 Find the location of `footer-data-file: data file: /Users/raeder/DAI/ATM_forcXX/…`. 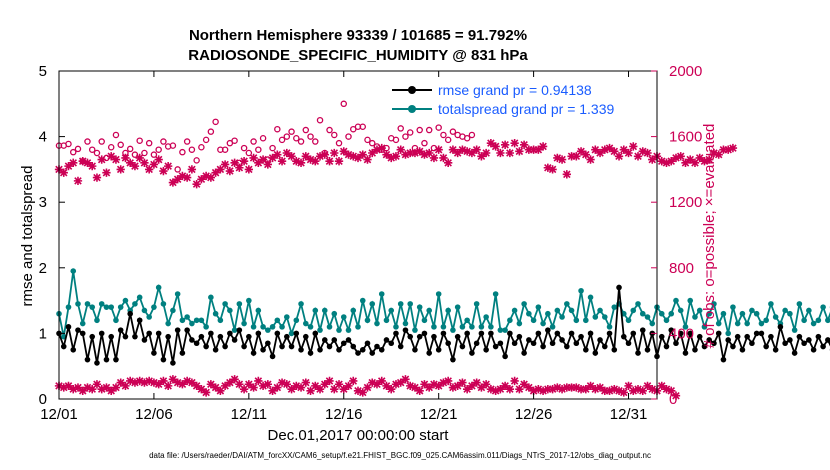

footer-data-file: data file: /Users/raeder/DAI/ATM_forcXX/… is located at coordinates (400, 455).